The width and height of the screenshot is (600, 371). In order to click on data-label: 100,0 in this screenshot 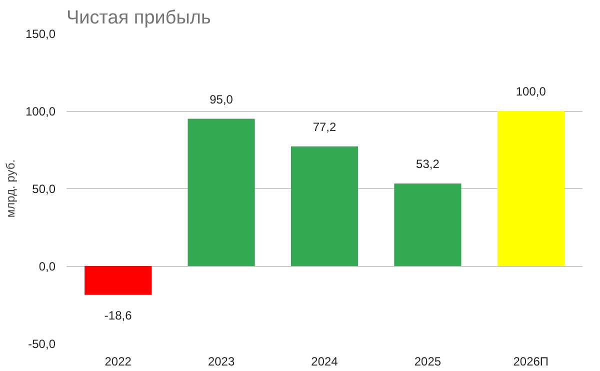, I will do `click(531, 91)`.